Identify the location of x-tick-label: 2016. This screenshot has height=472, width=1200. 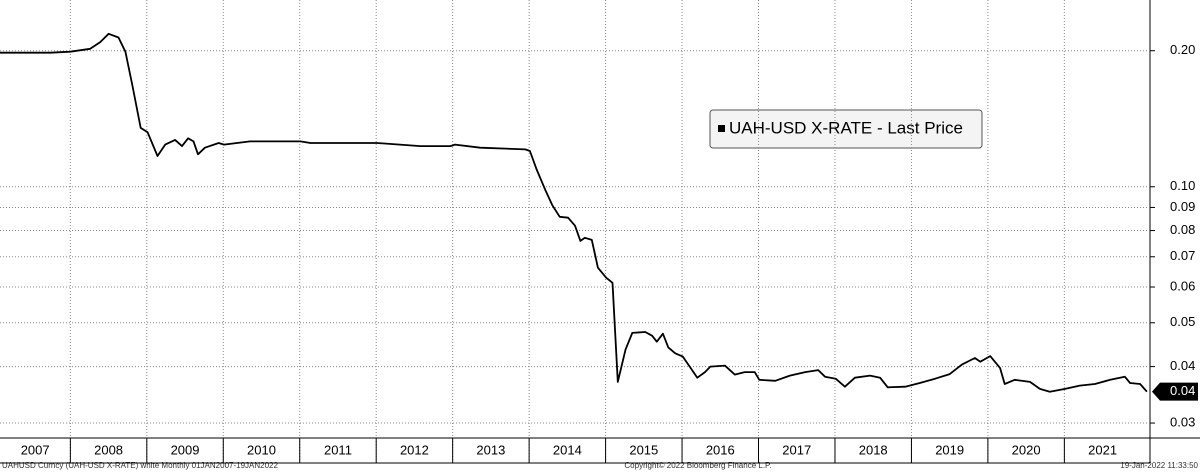
(720, 449).